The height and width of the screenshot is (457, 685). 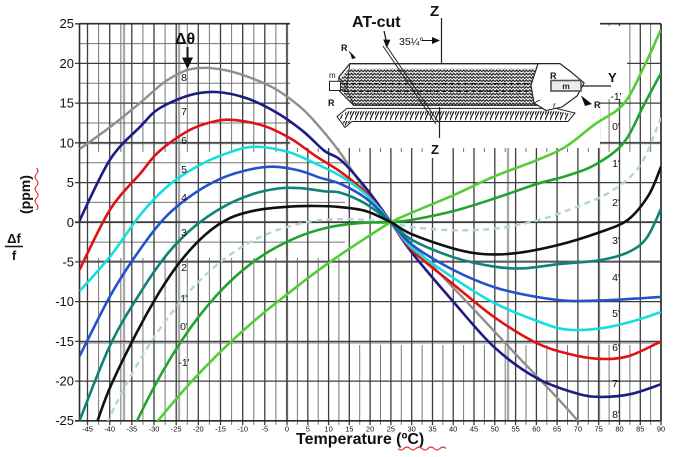 What do you see at coordinates (616, 241) in the screenshot?
I see `svg-text: 3'` at bounding box center [616, 241].